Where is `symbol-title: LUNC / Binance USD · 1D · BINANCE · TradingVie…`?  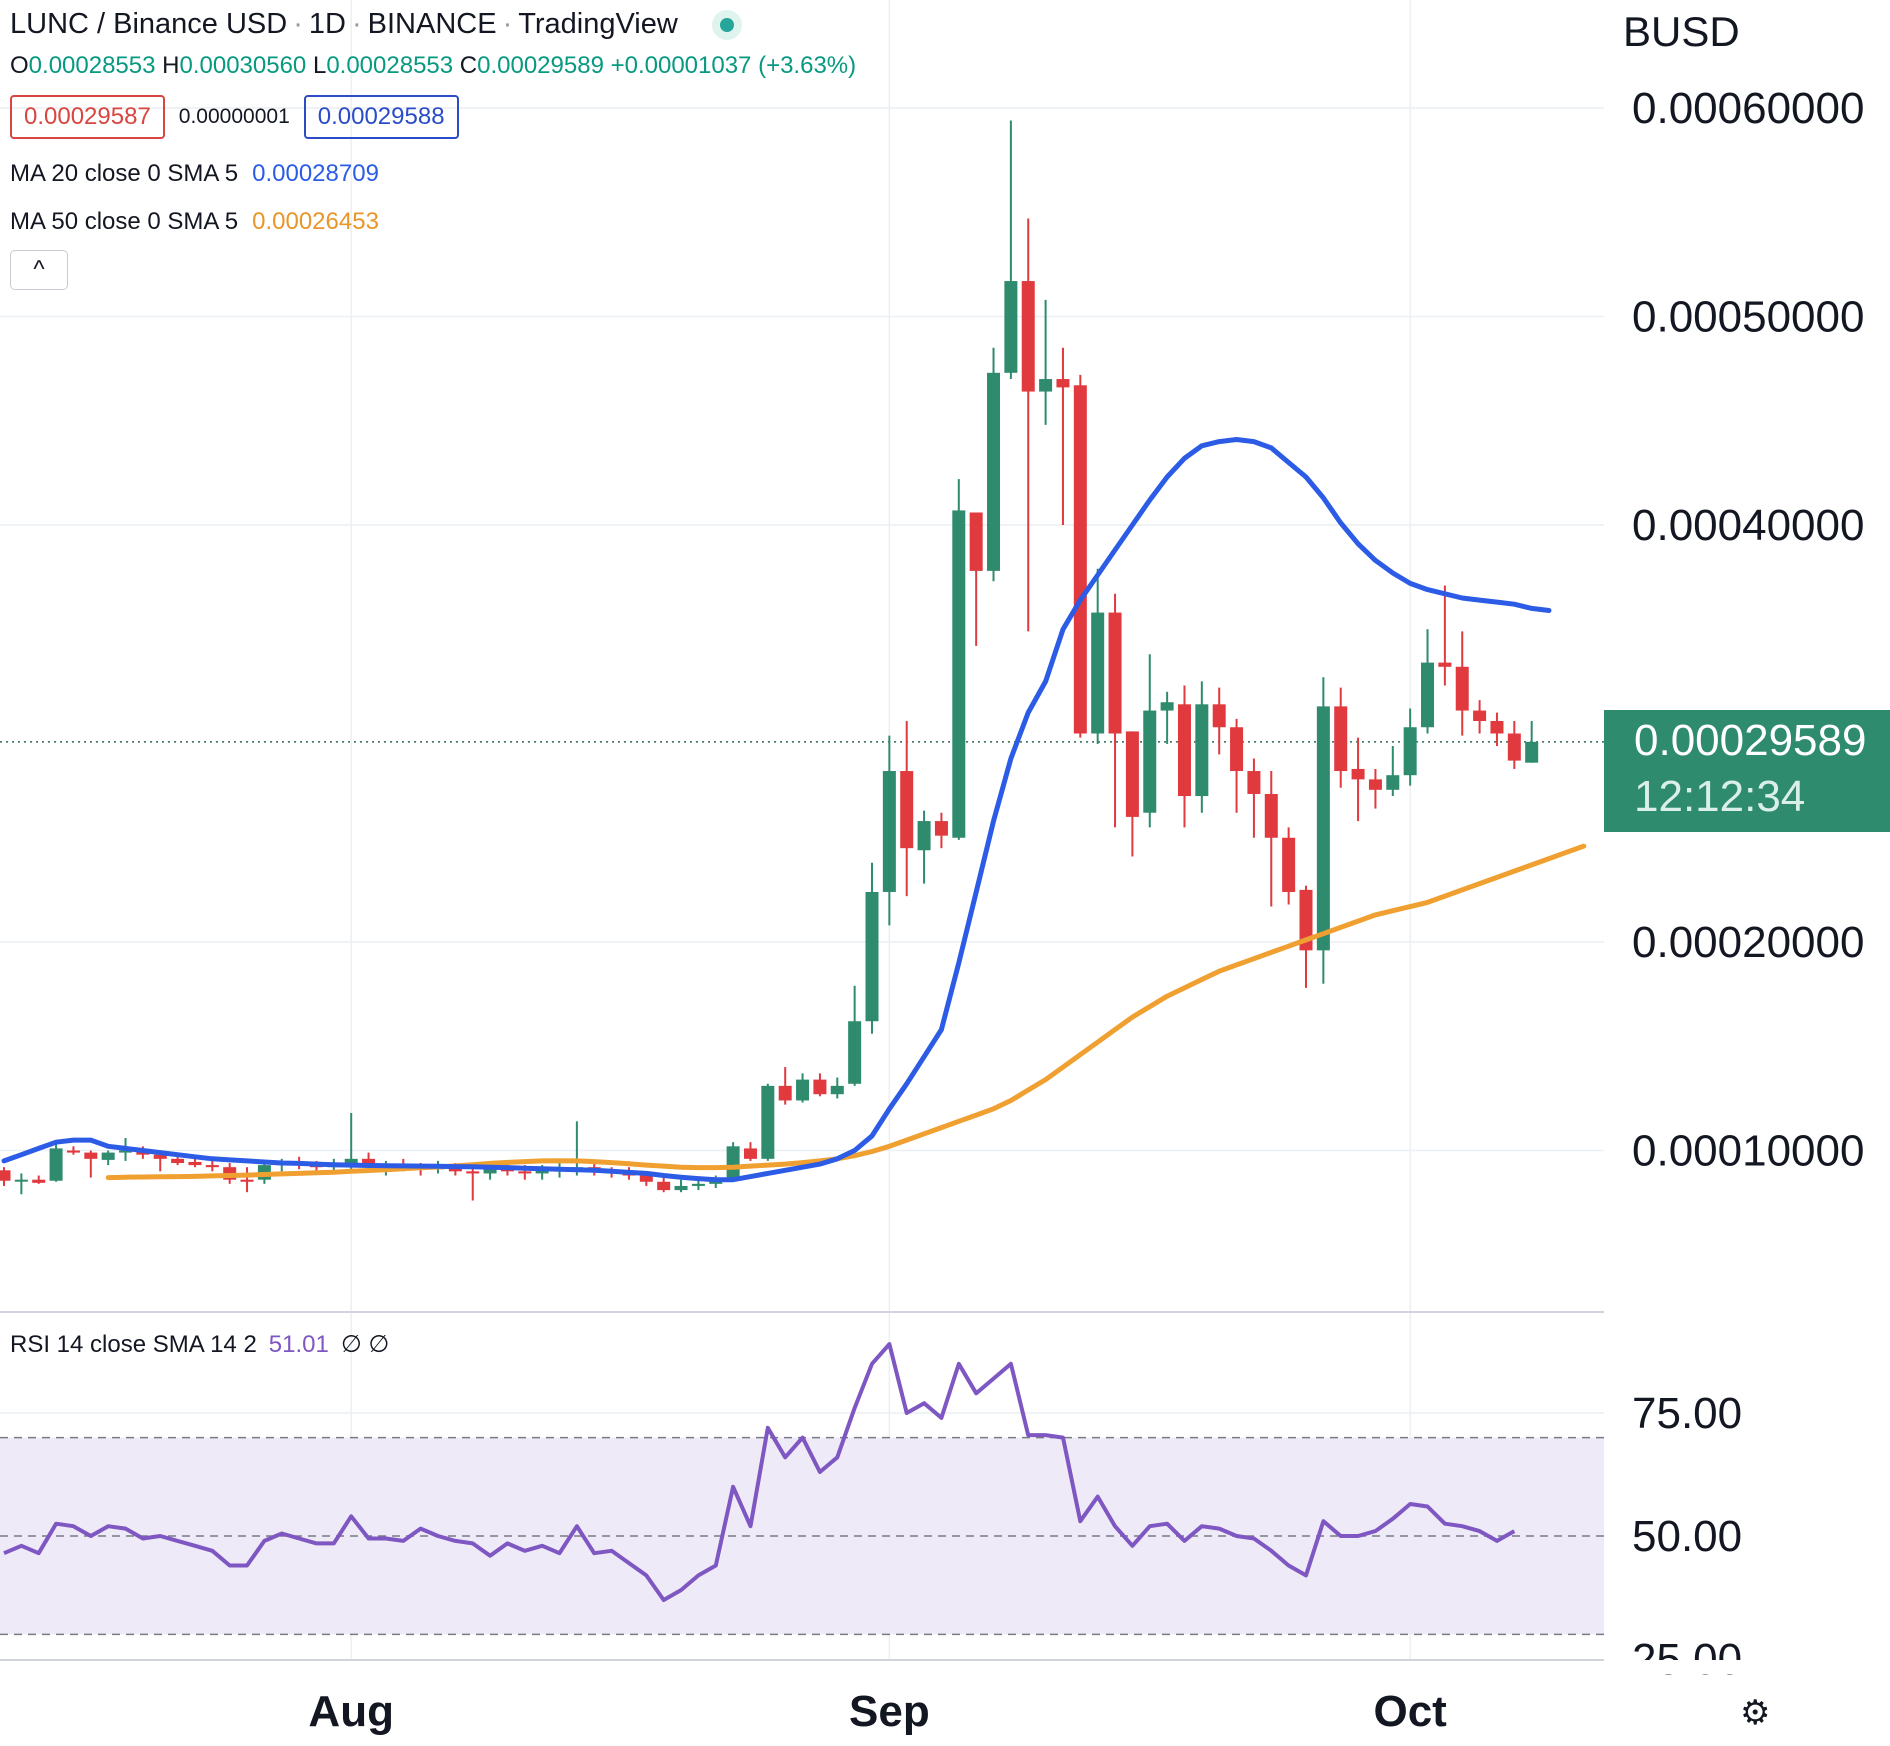 symbol-title: LUNC / Binance USD · 1D · BINANCE · TradingVie… is located at coordinates (372, 24).